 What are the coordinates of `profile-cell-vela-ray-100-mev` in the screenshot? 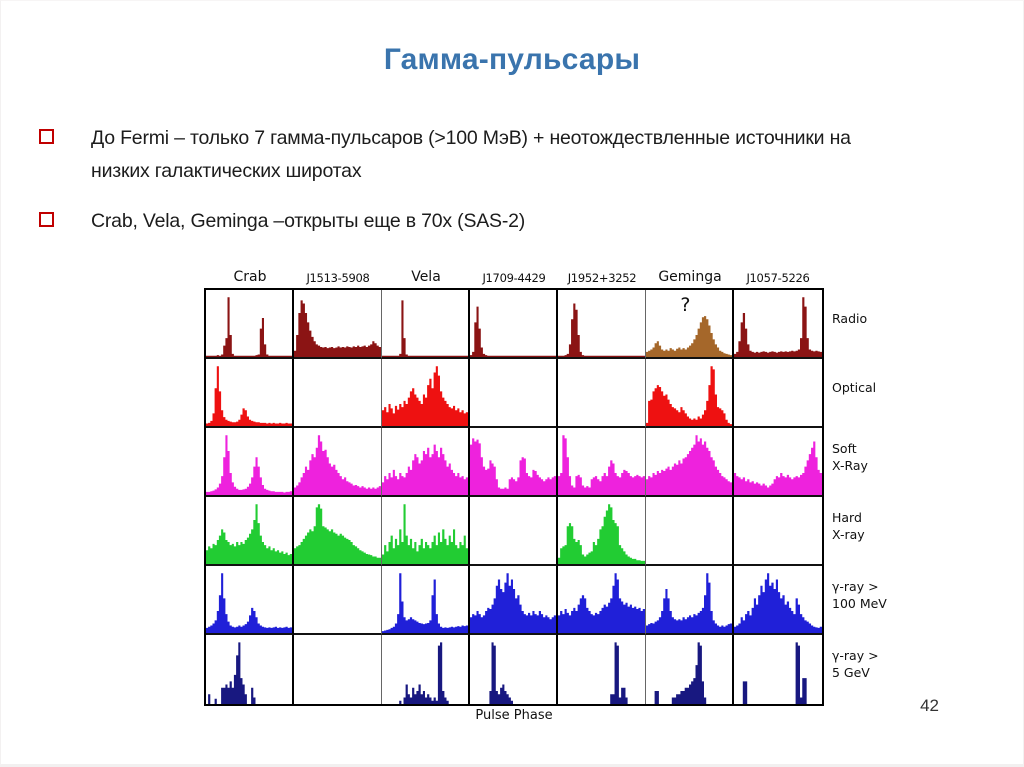 It's located at (426, 600).